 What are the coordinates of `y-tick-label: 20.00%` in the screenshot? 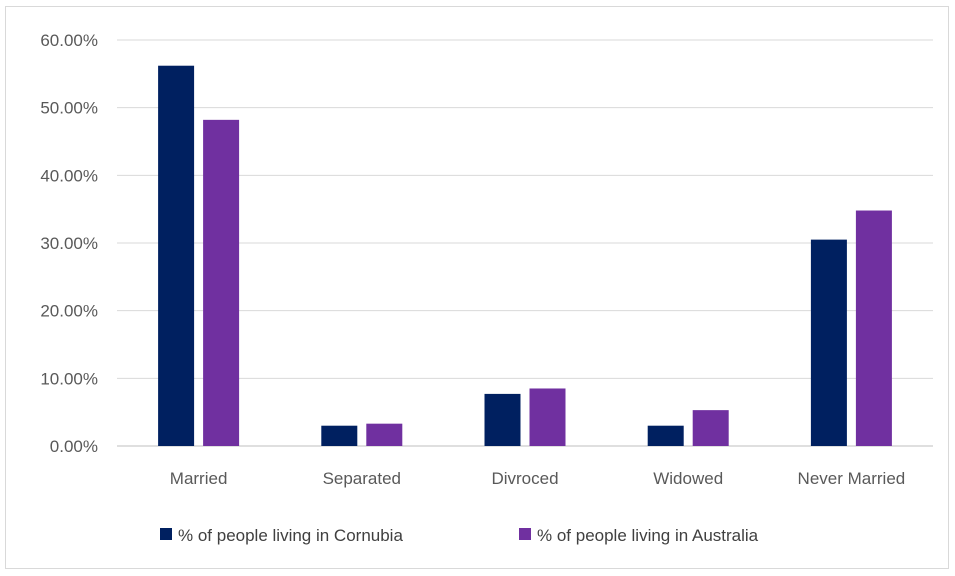 It's located at (69, 311).